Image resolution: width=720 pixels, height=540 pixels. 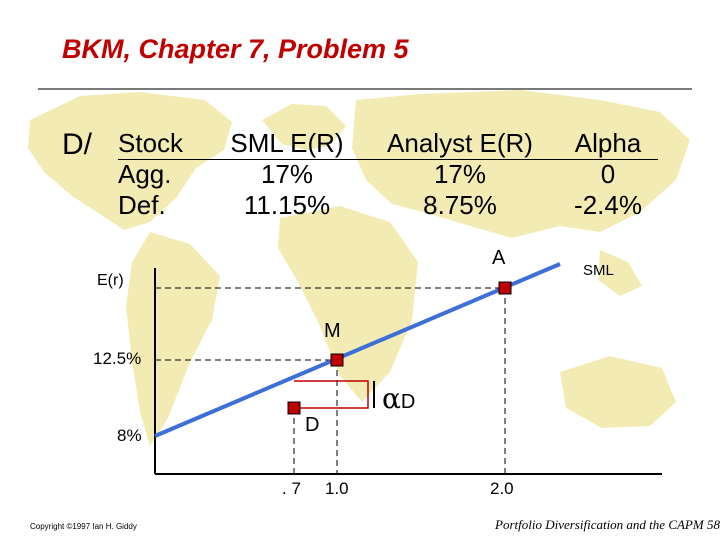 I want to click on cell-analyst-agg: 17%, so click(x=460, y=174).